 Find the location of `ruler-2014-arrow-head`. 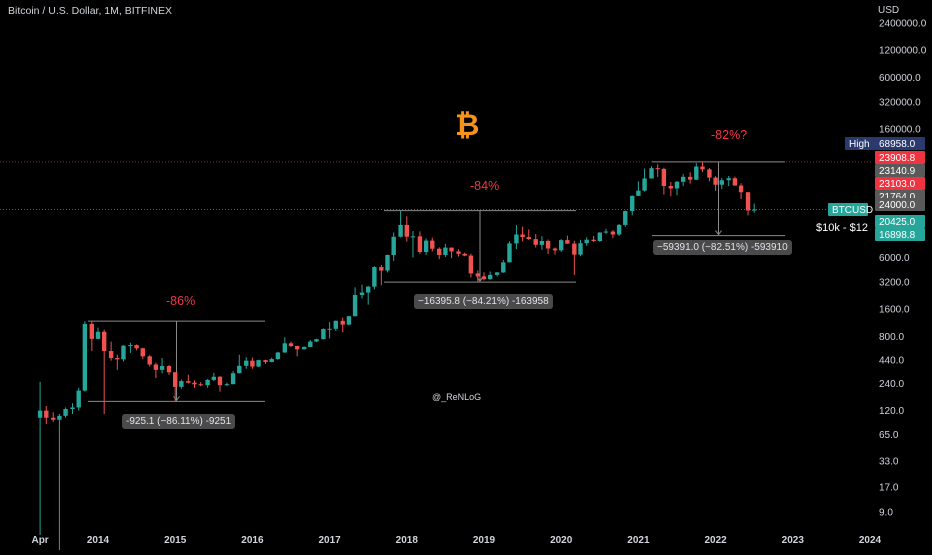

ruler-2014-arrow-head is located at coordinates (176, 399).